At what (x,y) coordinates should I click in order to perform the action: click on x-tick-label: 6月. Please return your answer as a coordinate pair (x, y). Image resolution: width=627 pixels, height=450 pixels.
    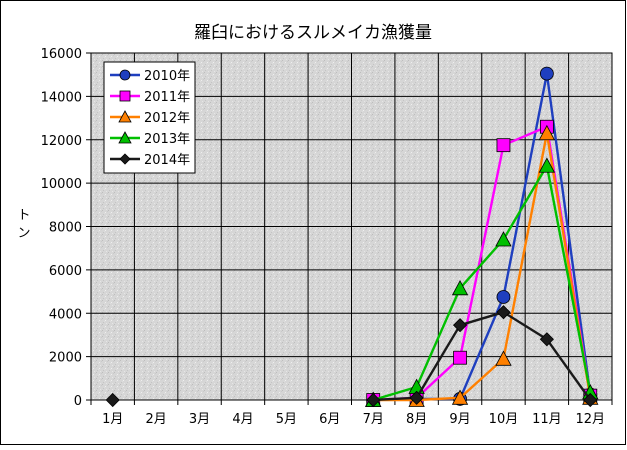
    Looking at the image, I should click on (329, 419).